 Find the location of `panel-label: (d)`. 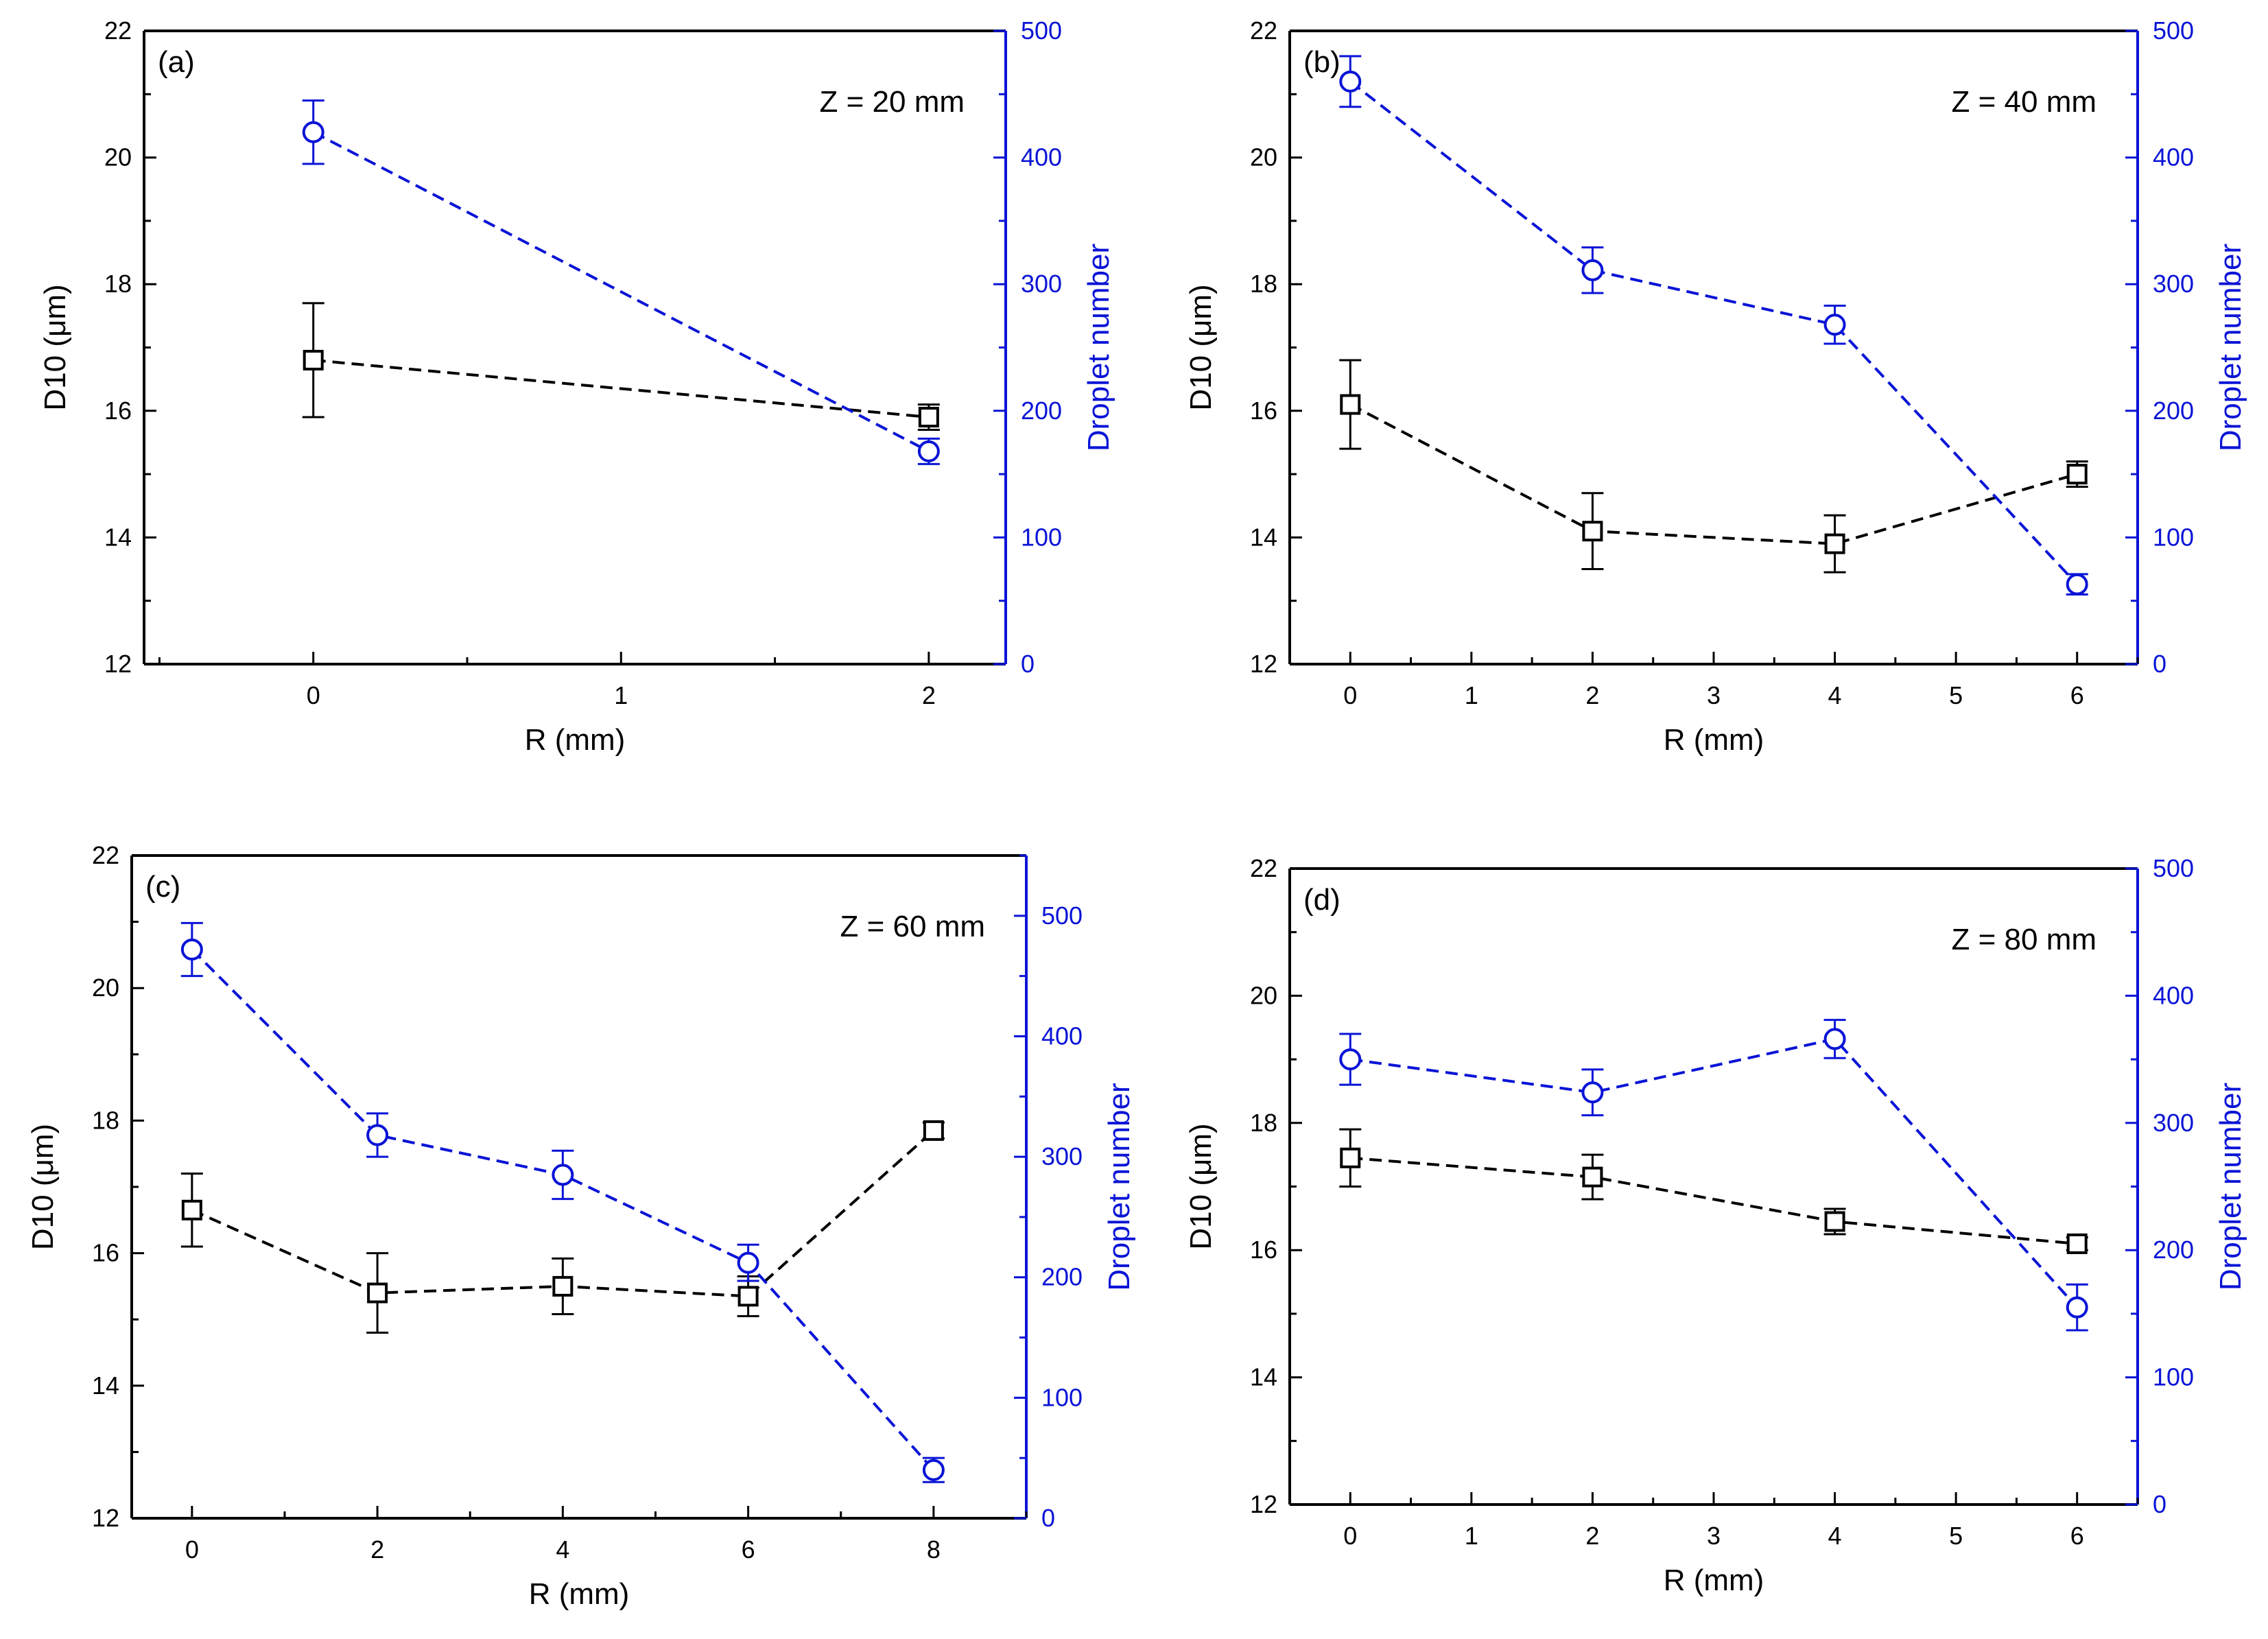

panel-label: (d) is located at coordinates (1321, 900).